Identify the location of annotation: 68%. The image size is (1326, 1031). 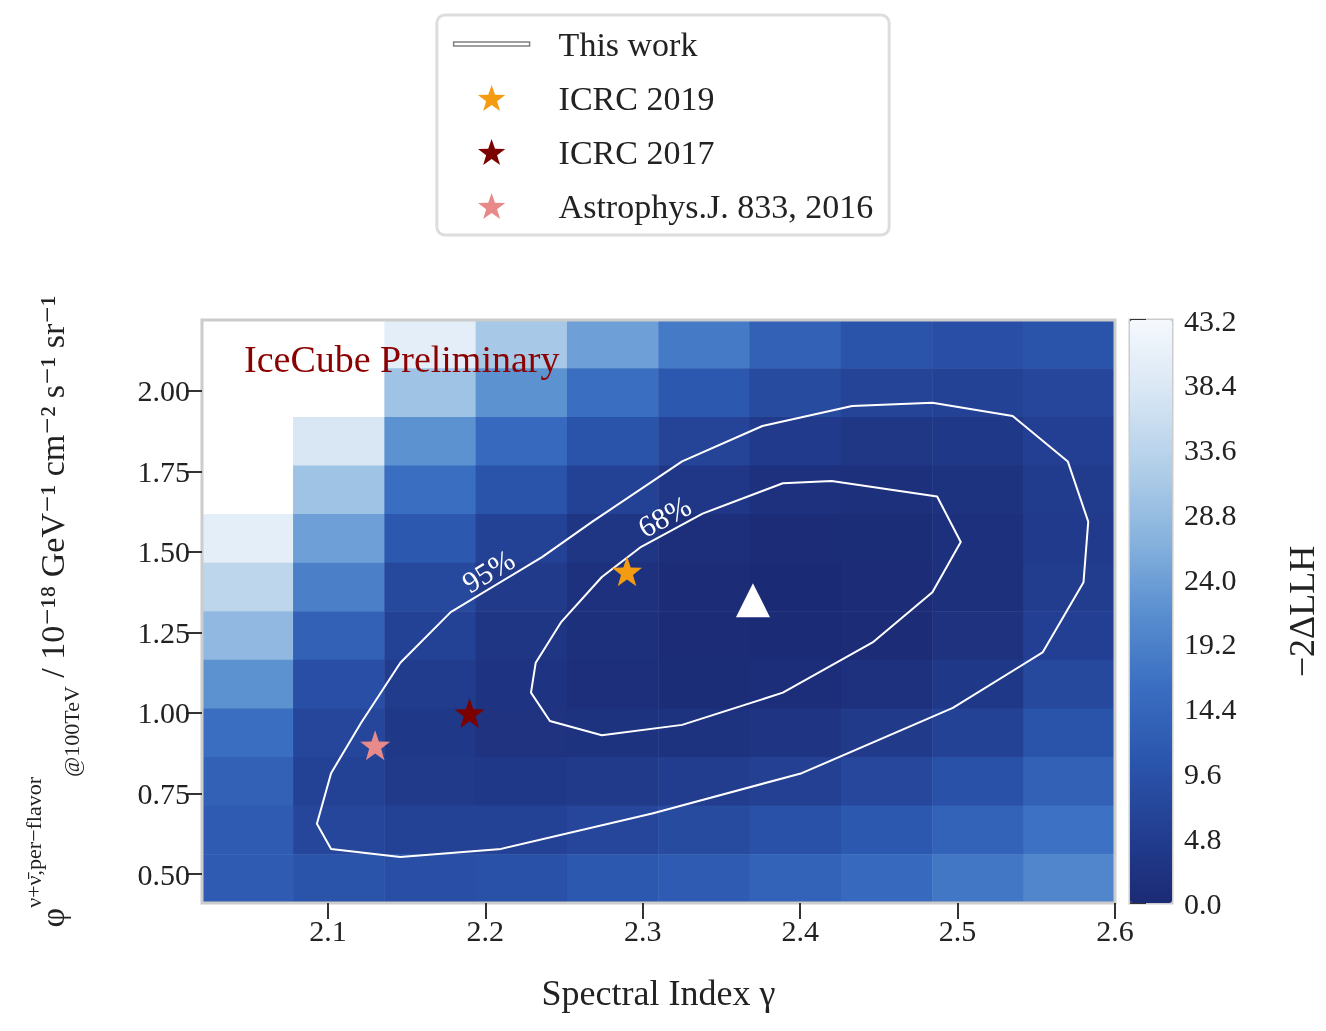
(664, 516).